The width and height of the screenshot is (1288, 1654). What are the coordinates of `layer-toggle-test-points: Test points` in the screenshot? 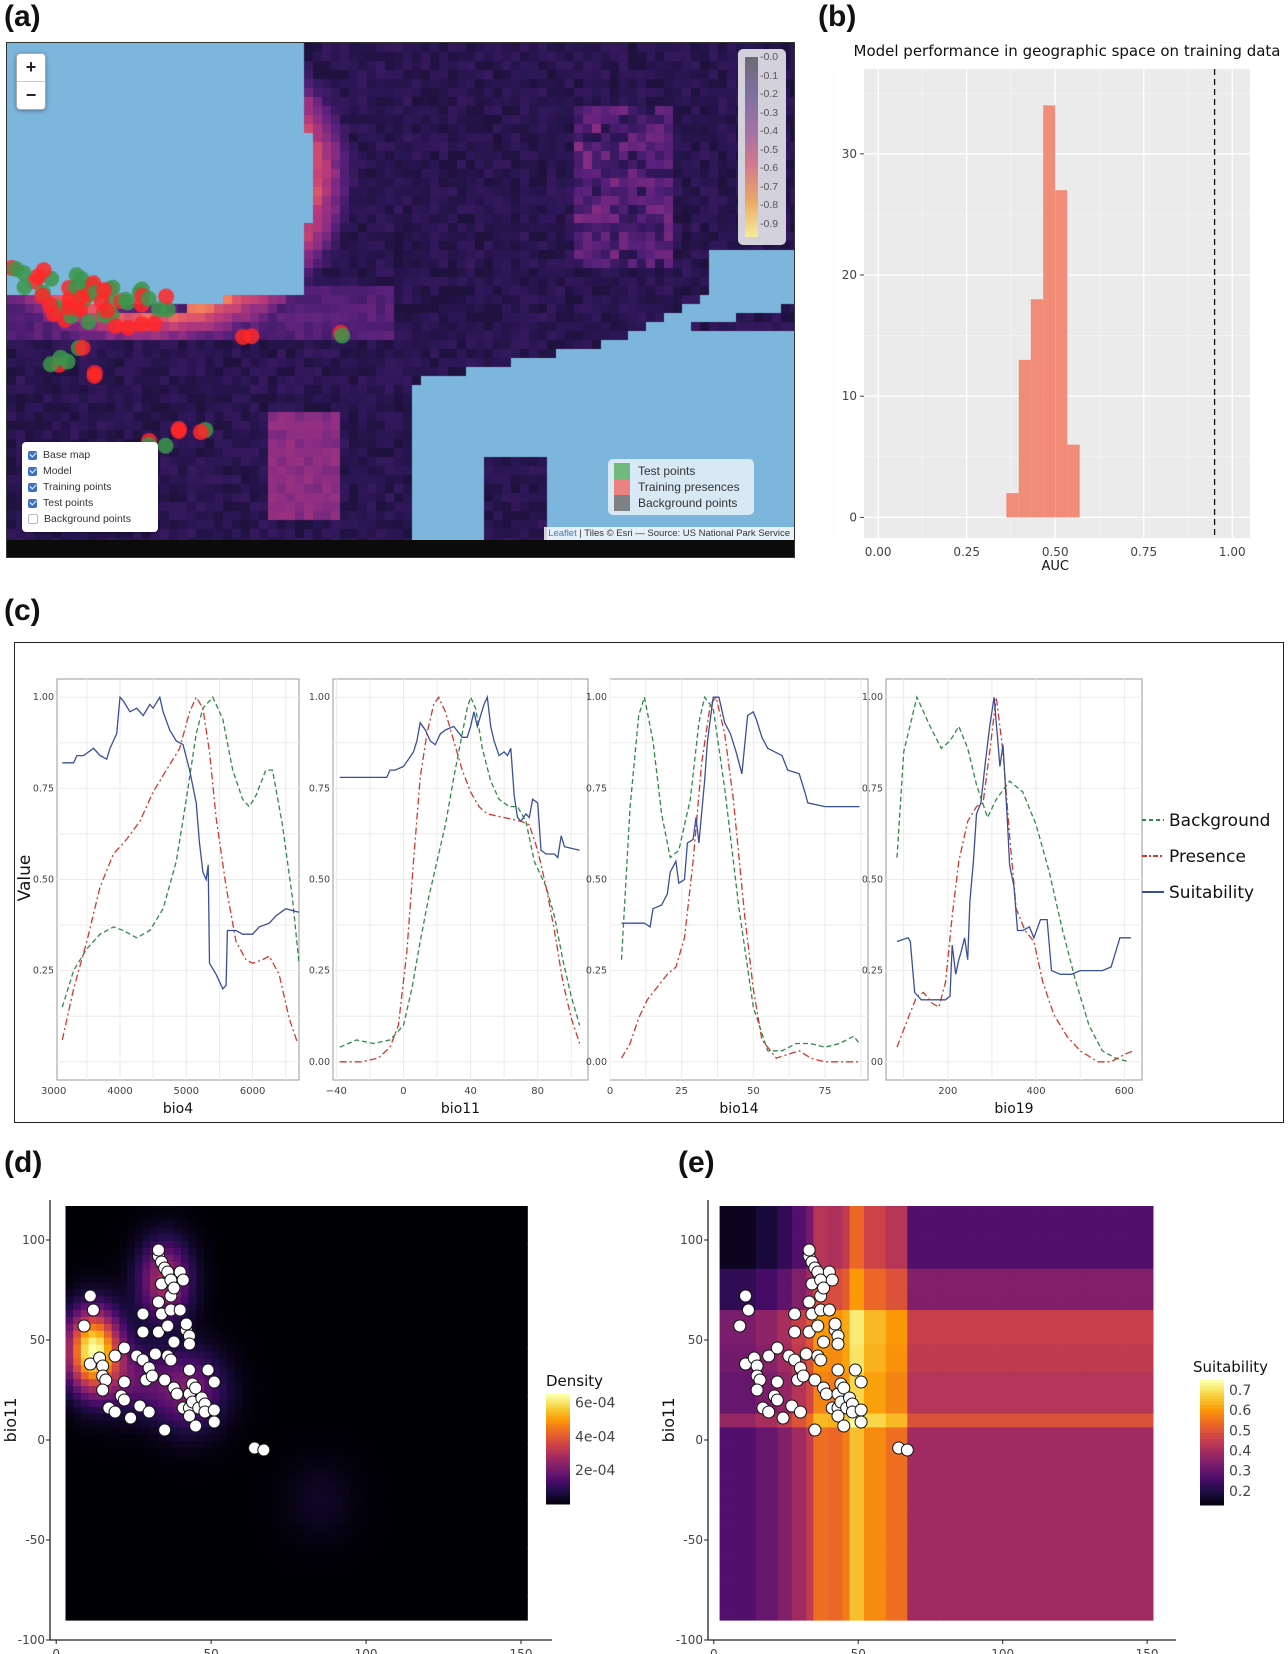 It's located at (90, 503).